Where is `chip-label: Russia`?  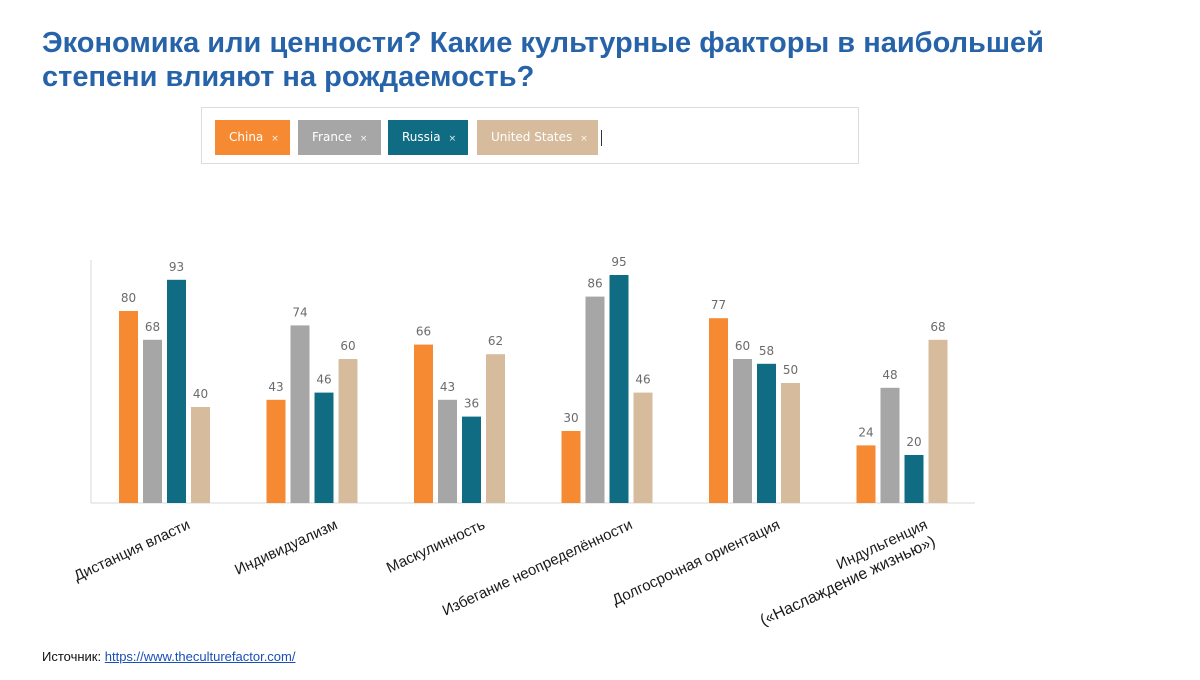
chip-label: Russia is located at coordinates (421, 137).